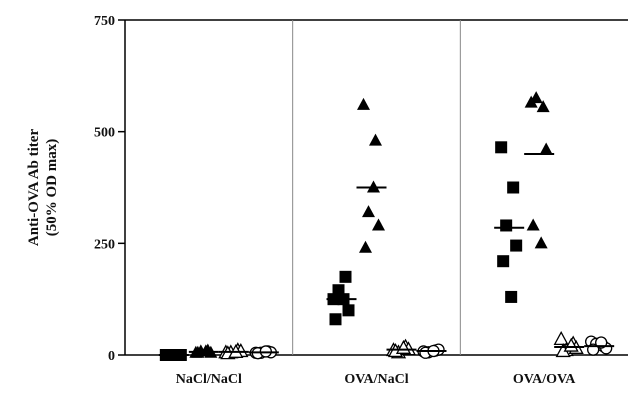  I want to click on y-tick-label: 250, so click(104, 244).